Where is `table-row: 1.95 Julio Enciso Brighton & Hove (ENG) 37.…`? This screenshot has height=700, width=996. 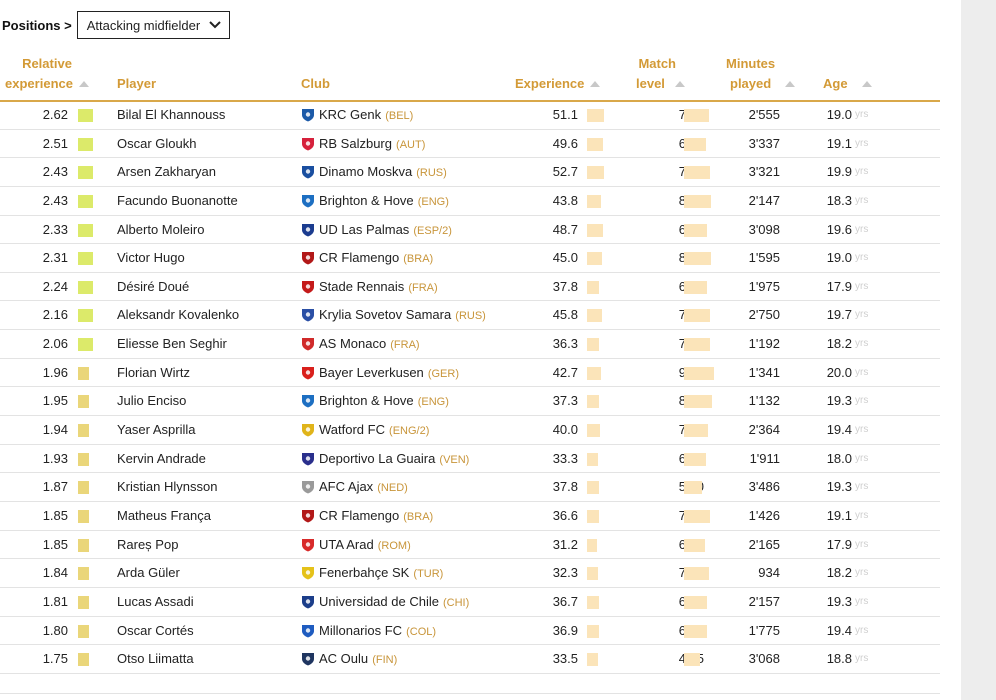 table-row: 1.95 Julio Enciso Brighton & Hove (ENG) 37.… is located at coordinates (470, 402).